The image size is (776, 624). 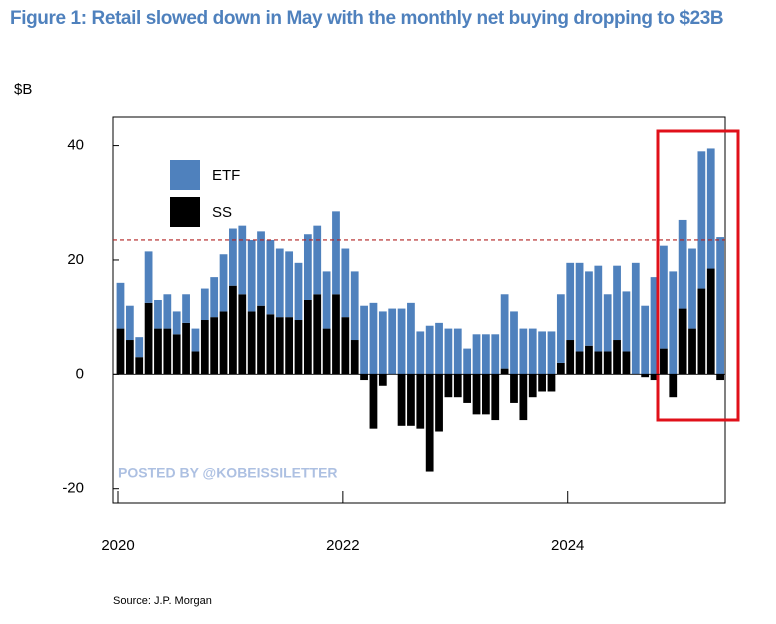 What do you see at coordinates (117, 545) in the screenshot?
I see `x-tick-label: 2020` at bounding box center [117, 545].